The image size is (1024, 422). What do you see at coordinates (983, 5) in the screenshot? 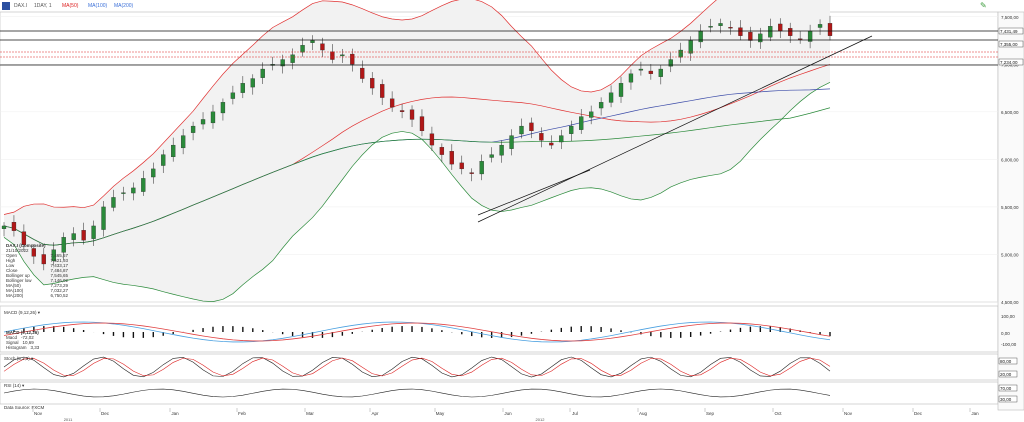
I see `pencil-icon: ✎` at bounding box center [983, 5].